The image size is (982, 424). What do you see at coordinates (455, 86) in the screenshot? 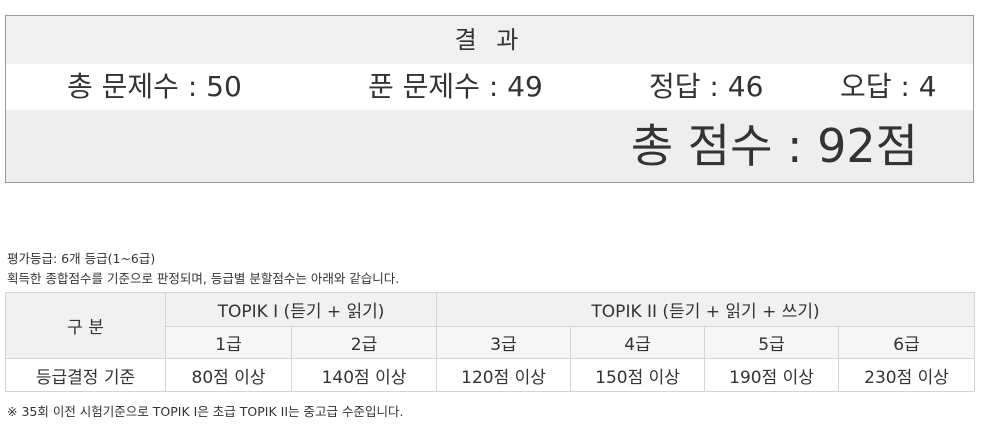
I see `solved-questions-count: 푼 문제수 : 49` at bounding box center [455, 86].